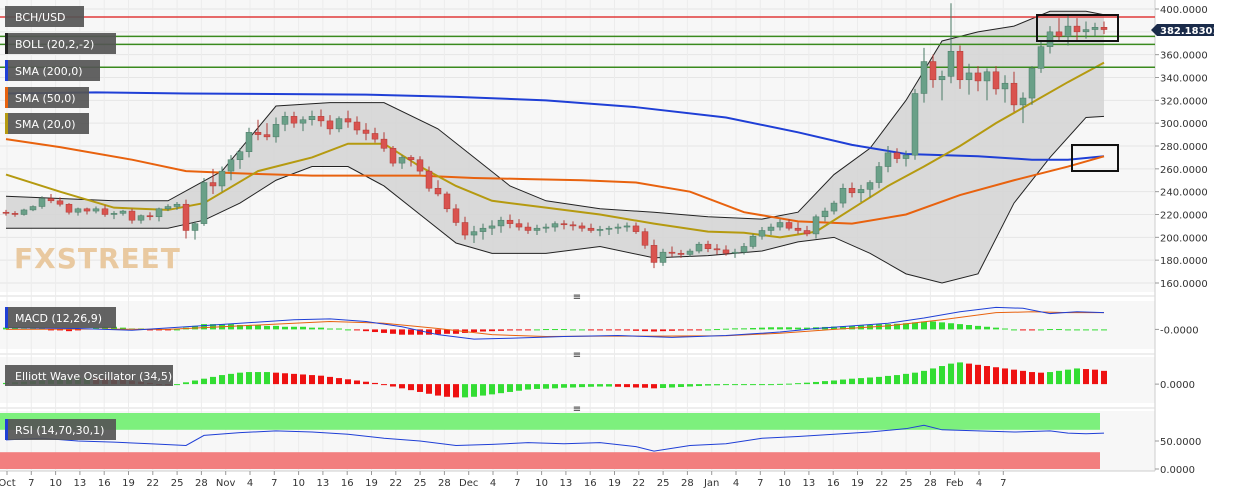 The height and width of the screenshot is (496, 1244). I want to click on x-tick-label: 13, so click(809, 483).